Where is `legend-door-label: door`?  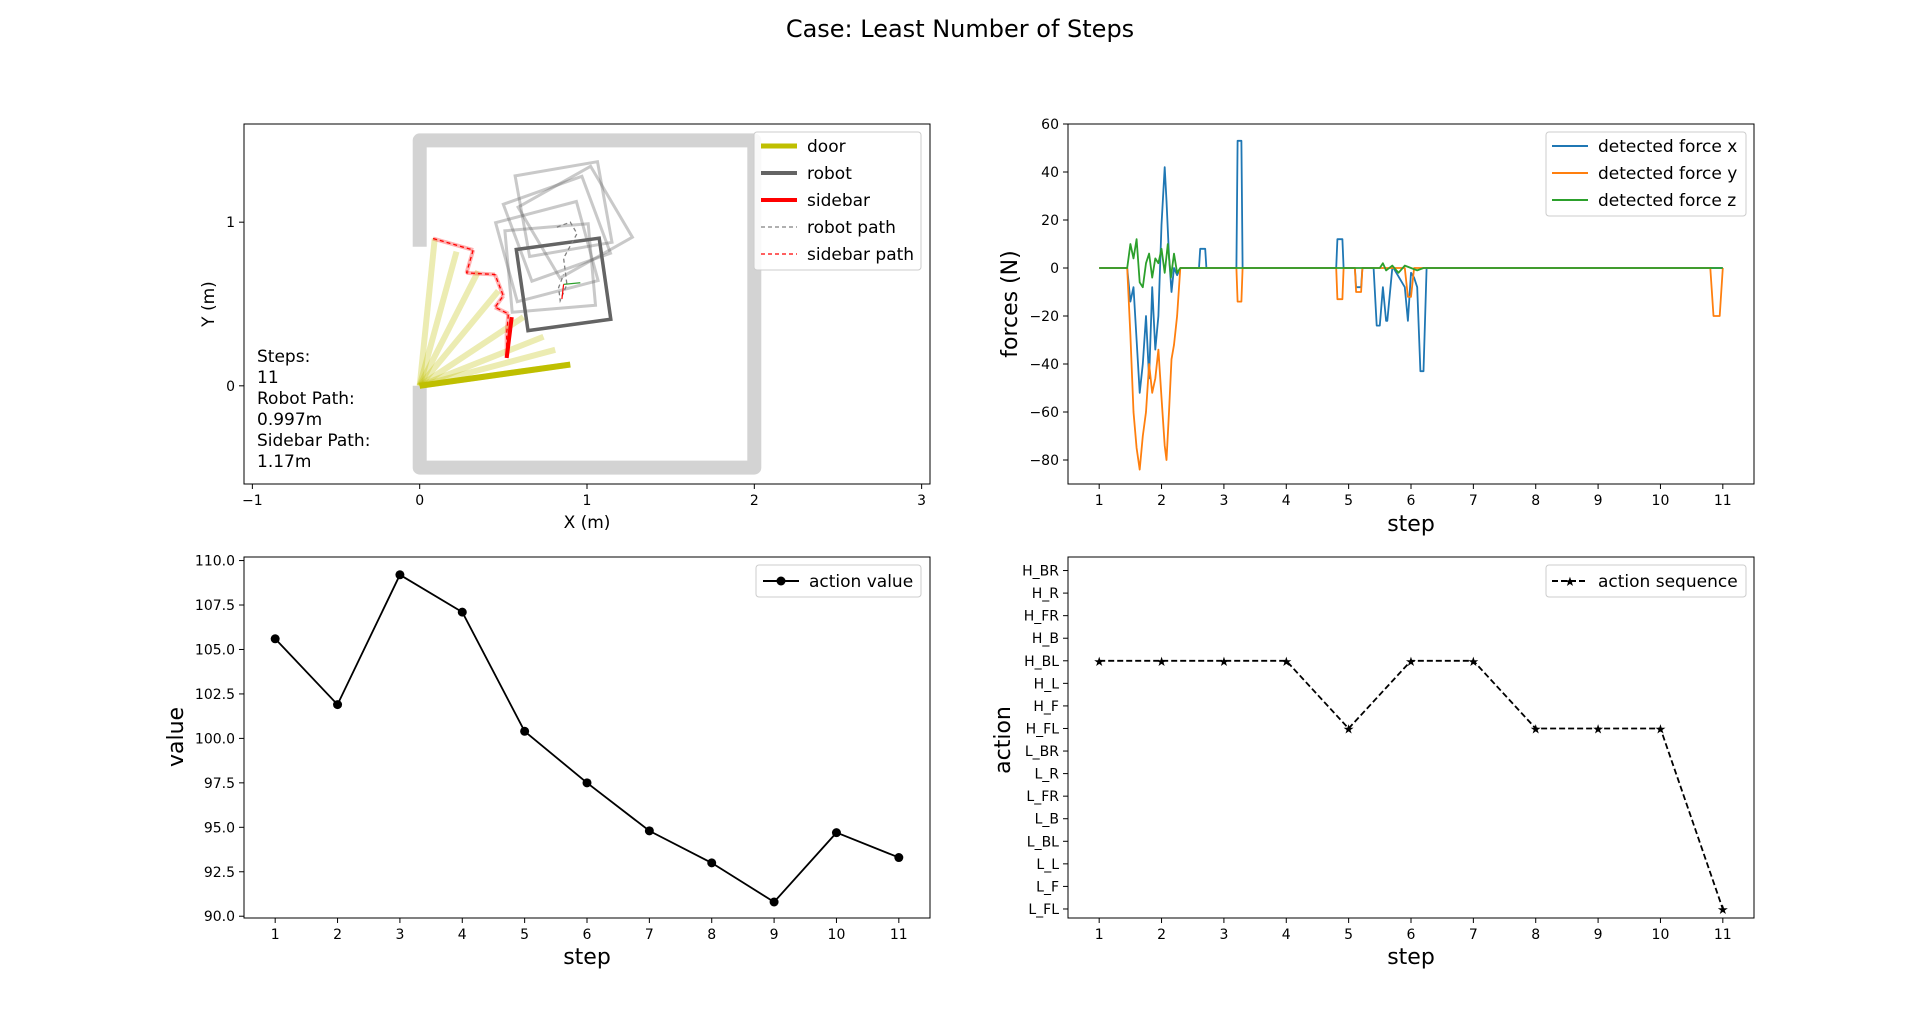 legend-door-label: door is located at coordinates (826, 147).